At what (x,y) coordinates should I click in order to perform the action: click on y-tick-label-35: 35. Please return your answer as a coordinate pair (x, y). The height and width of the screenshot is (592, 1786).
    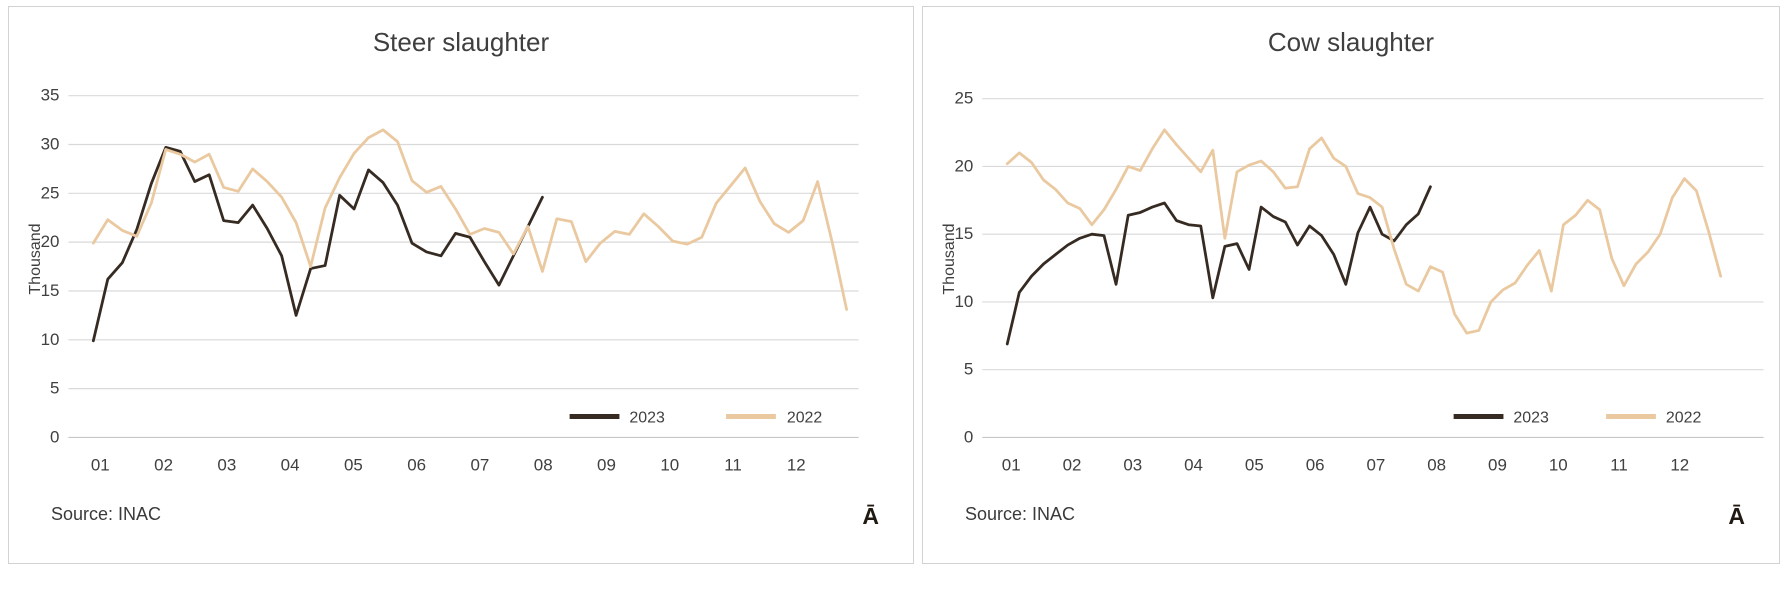
    Looking at the image, I should click on (50, 95).